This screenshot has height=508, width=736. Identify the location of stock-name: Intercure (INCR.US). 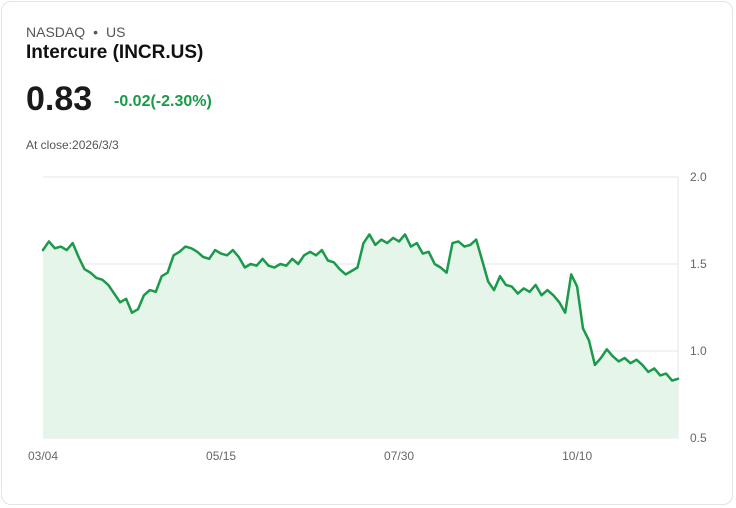
(115, 52).